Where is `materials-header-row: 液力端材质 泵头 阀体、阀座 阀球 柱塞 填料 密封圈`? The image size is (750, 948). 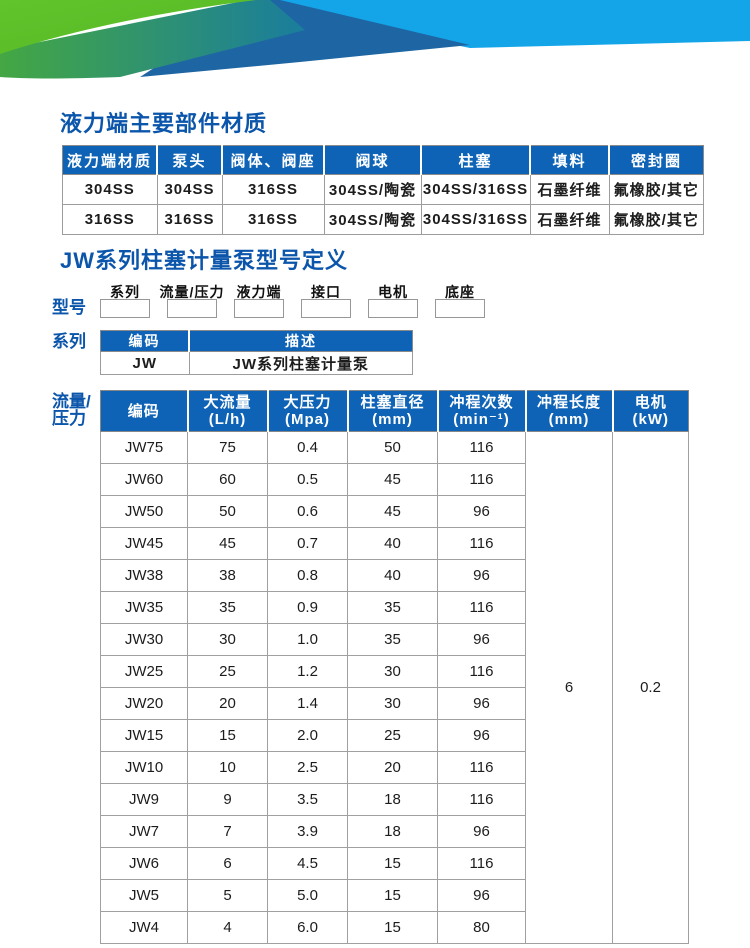
materials-header-row: 液力端材质 泵头 阀体、阀座 阀球 柱塞 填料 密封圈 is located at coordinates (383, 160).